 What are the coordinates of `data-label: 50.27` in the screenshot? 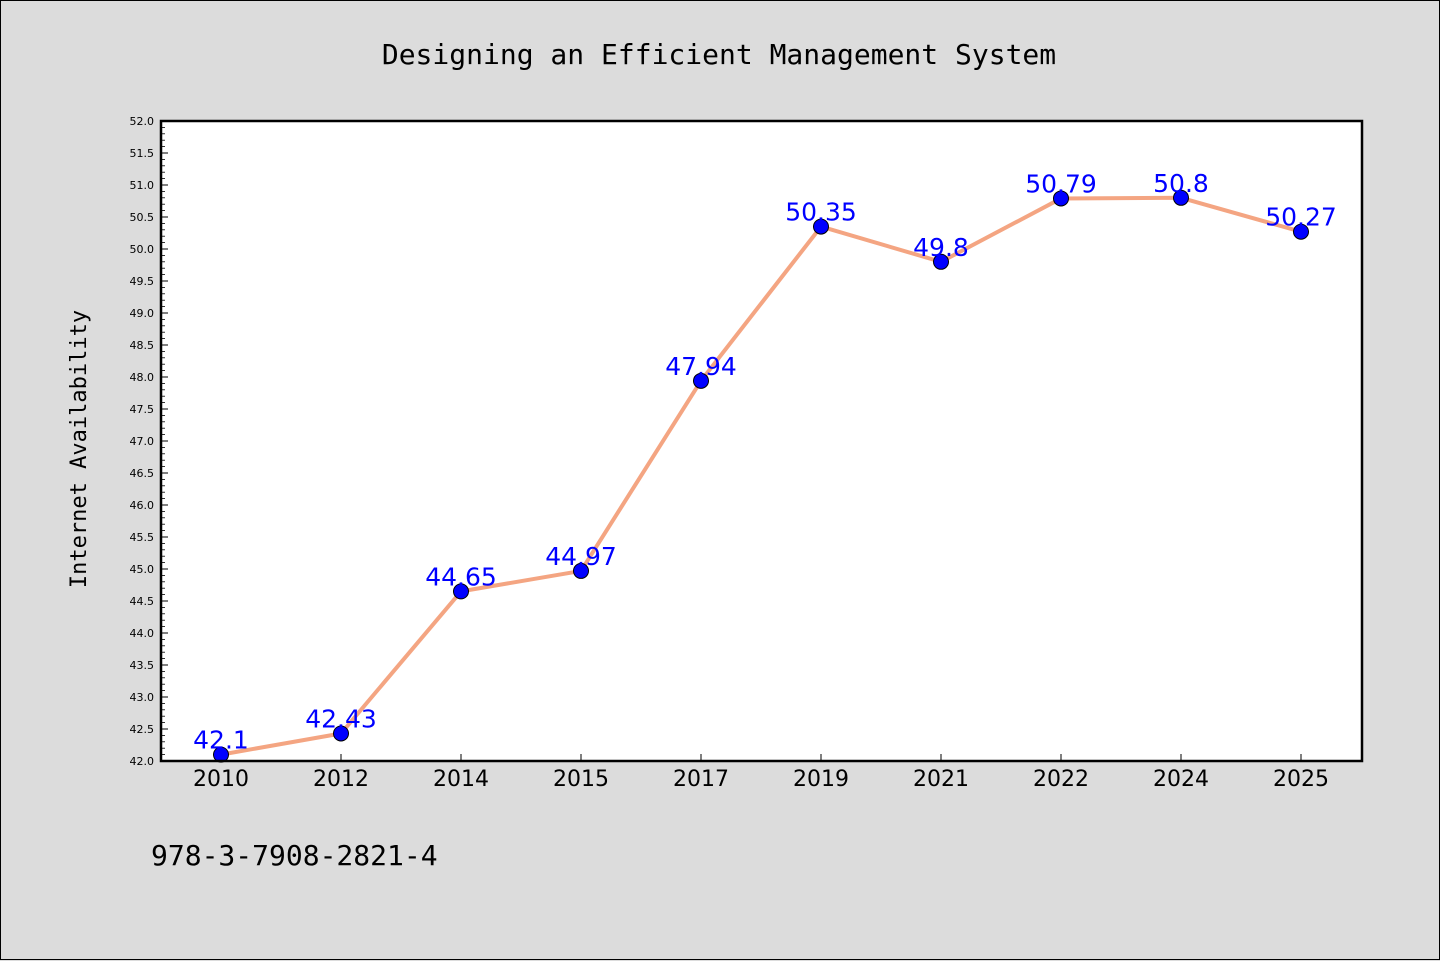 It's located at (1301, 217).